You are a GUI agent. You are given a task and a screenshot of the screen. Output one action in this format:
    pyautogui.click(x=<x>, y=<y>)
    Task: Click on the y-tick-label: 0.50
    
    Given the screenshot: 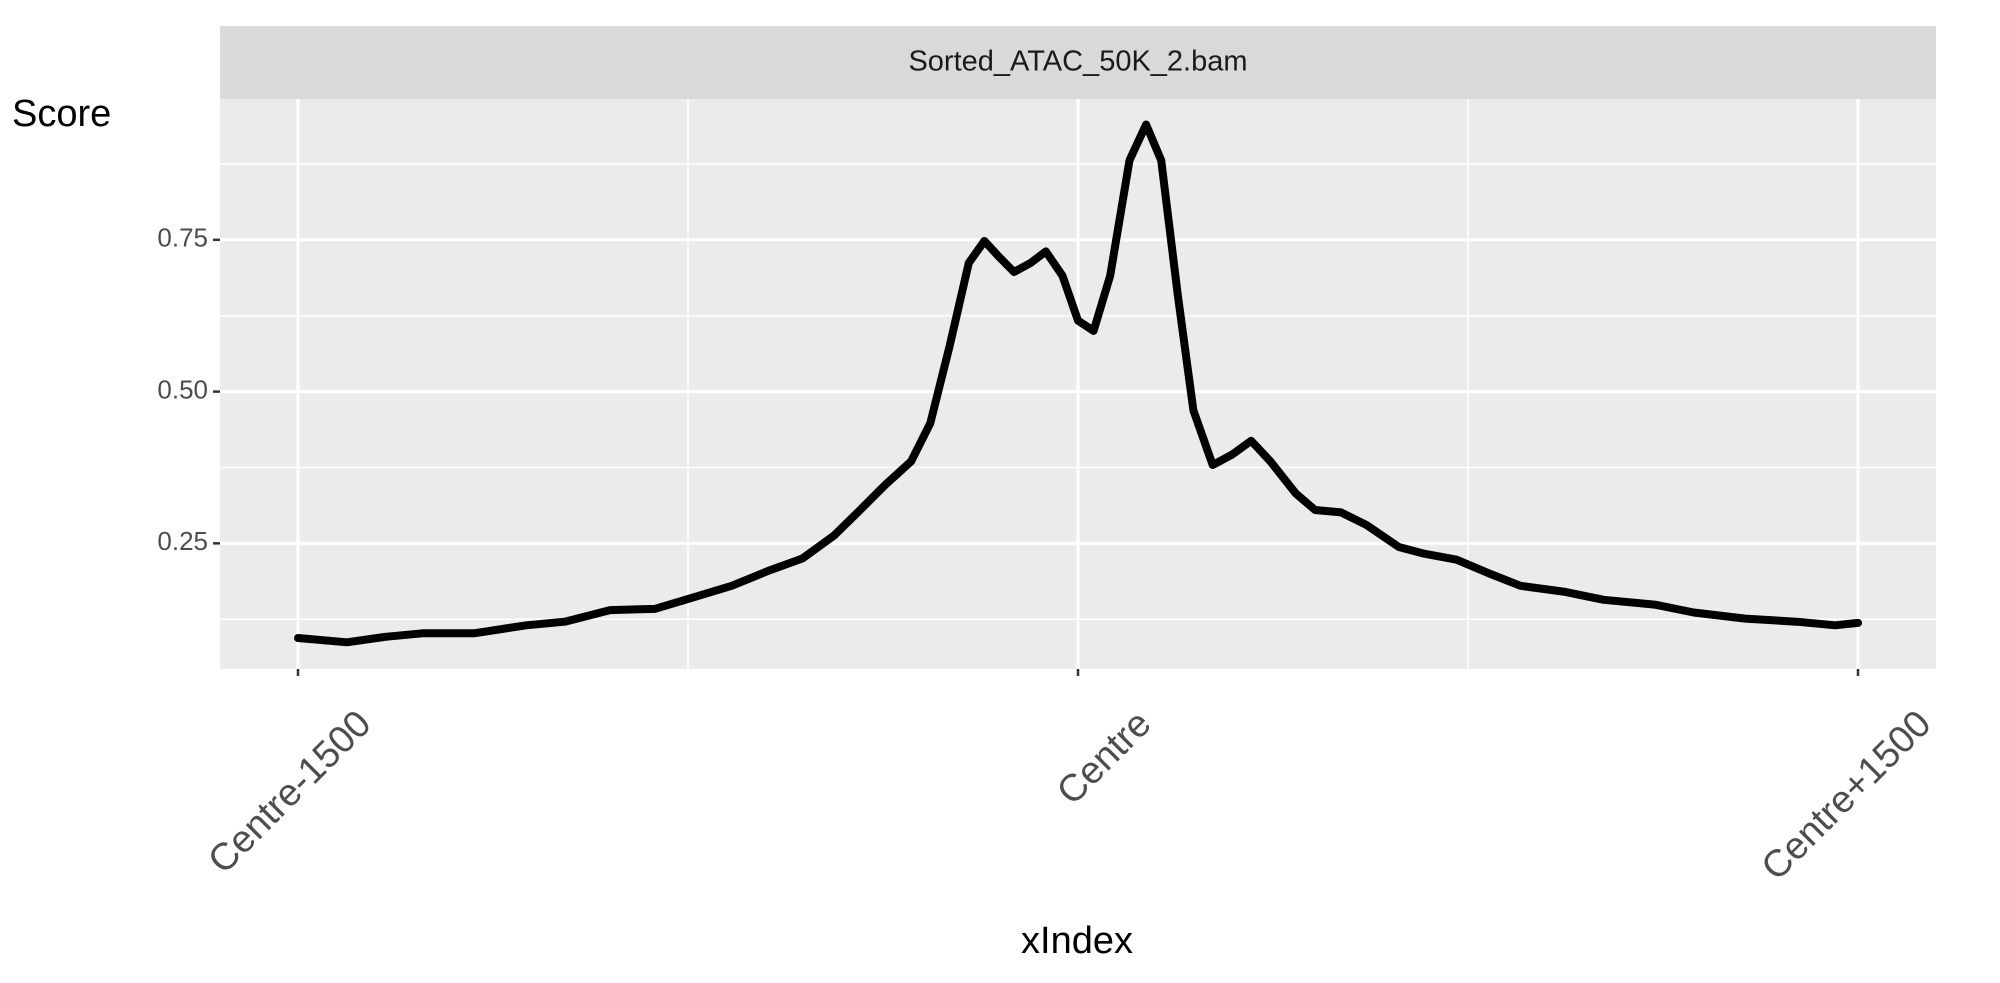 What is the action you would take?
    pyautogui.click(x=182, y=389)
    